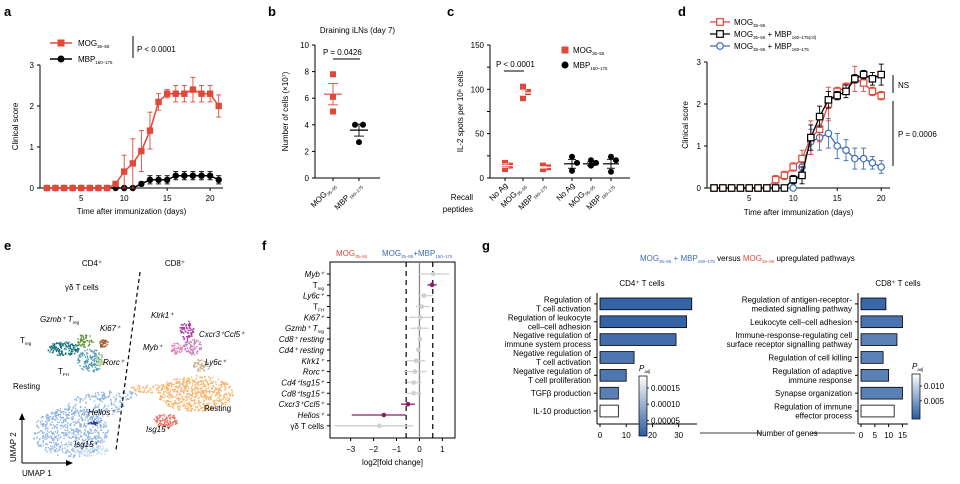 The width and height of the screenshot is (960, 484). What do you see at coordinates (641, 283) in the screenshot?
I see `subplot-title: CD4⁺ T cells` at bounding box center [641, 283].